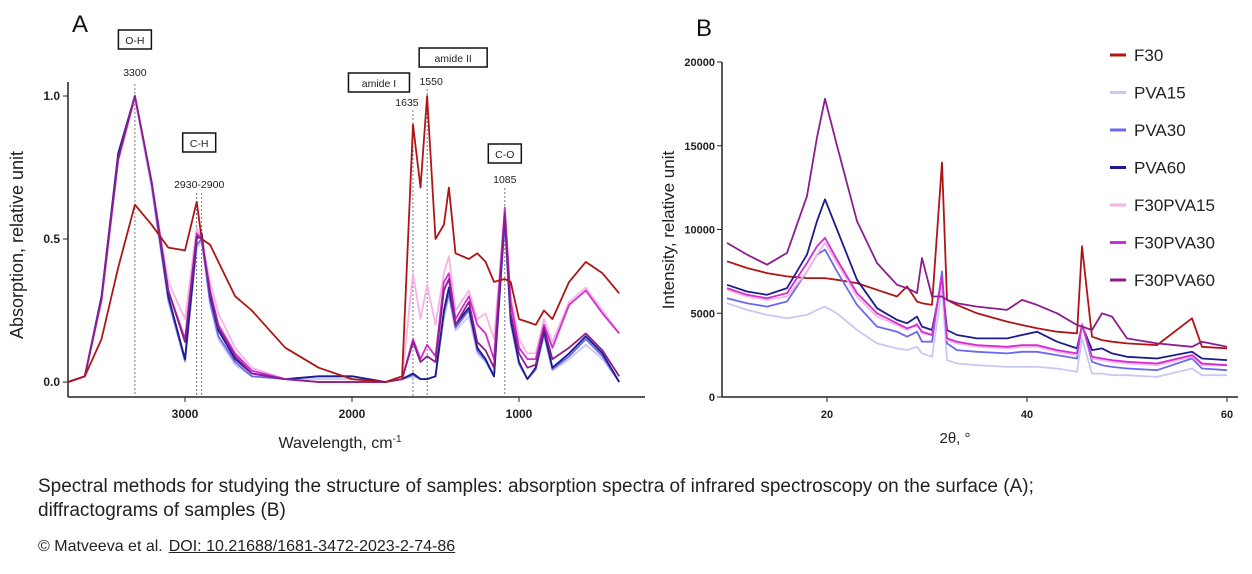  What do you see at coordinates (352, 414) in the screenshot?
I see `x-tick-label-a: 2000` at bounding box center [352, 414].